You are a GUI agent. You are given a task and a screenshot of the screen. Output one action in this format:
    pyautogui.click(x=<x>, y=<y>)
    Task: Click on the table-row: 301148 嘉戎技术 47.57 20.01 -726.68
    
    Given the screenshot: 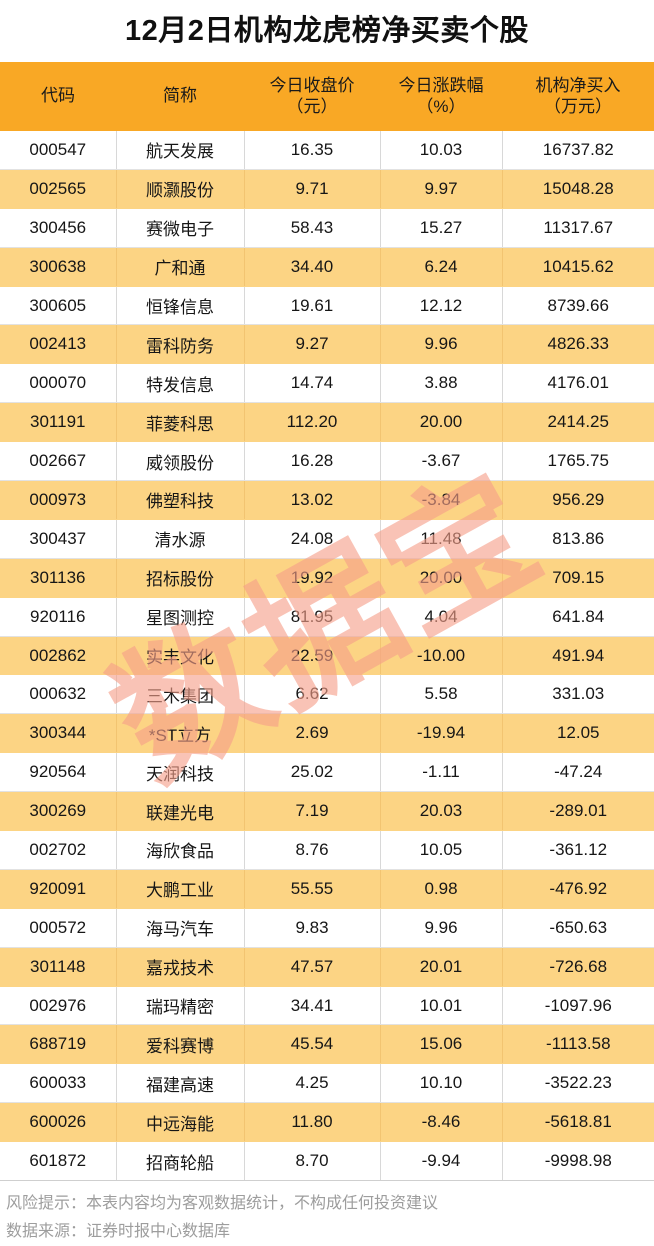 What is the action you would take?
    pyautogui.click(x=327, y=967)
    